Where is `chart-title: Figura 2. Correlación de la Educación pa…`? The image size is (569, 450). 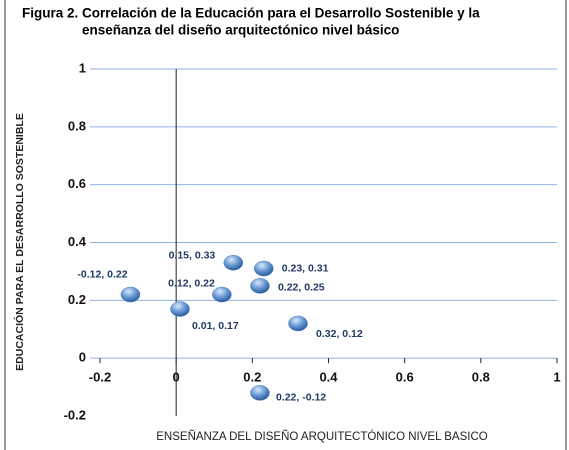 chart-title: Figura 2. Correlación de la Educación pa… is located at coordinates (251, 13).